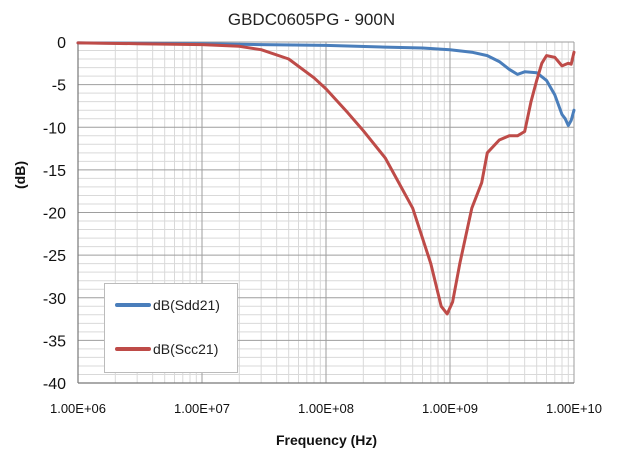  Describe the element at coordinates (311, 19) in the screenshot. I see `chart-title: GBDC0605PG - 900N` at that location.